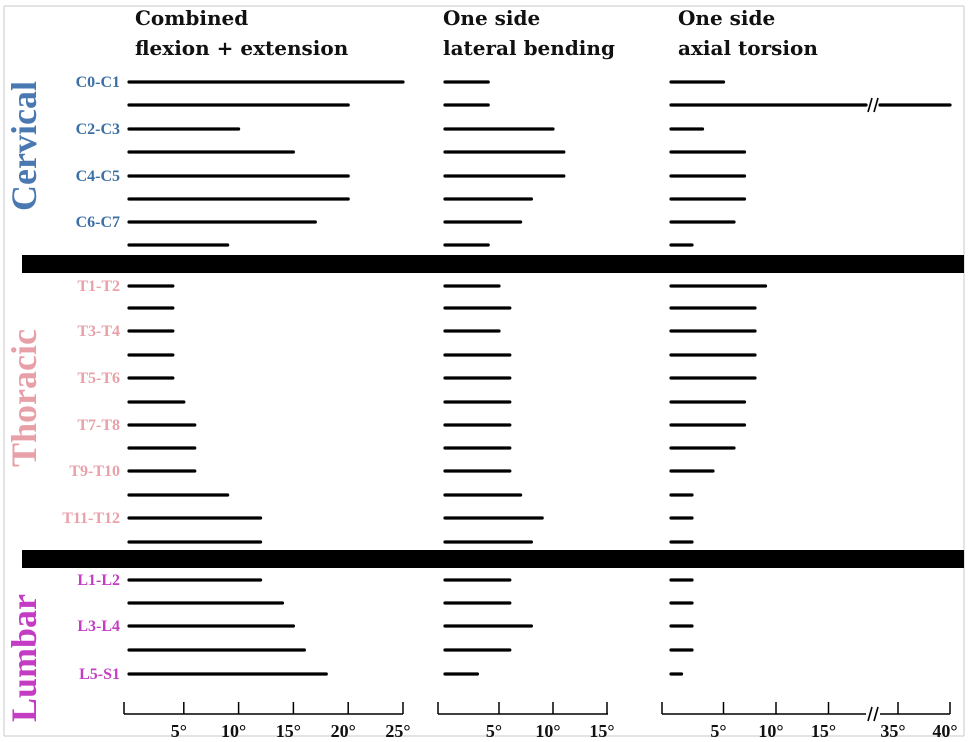 This screenshot has height=742, width=970. I want to click on region-label-cervical: Cervical, so click(24, 146).